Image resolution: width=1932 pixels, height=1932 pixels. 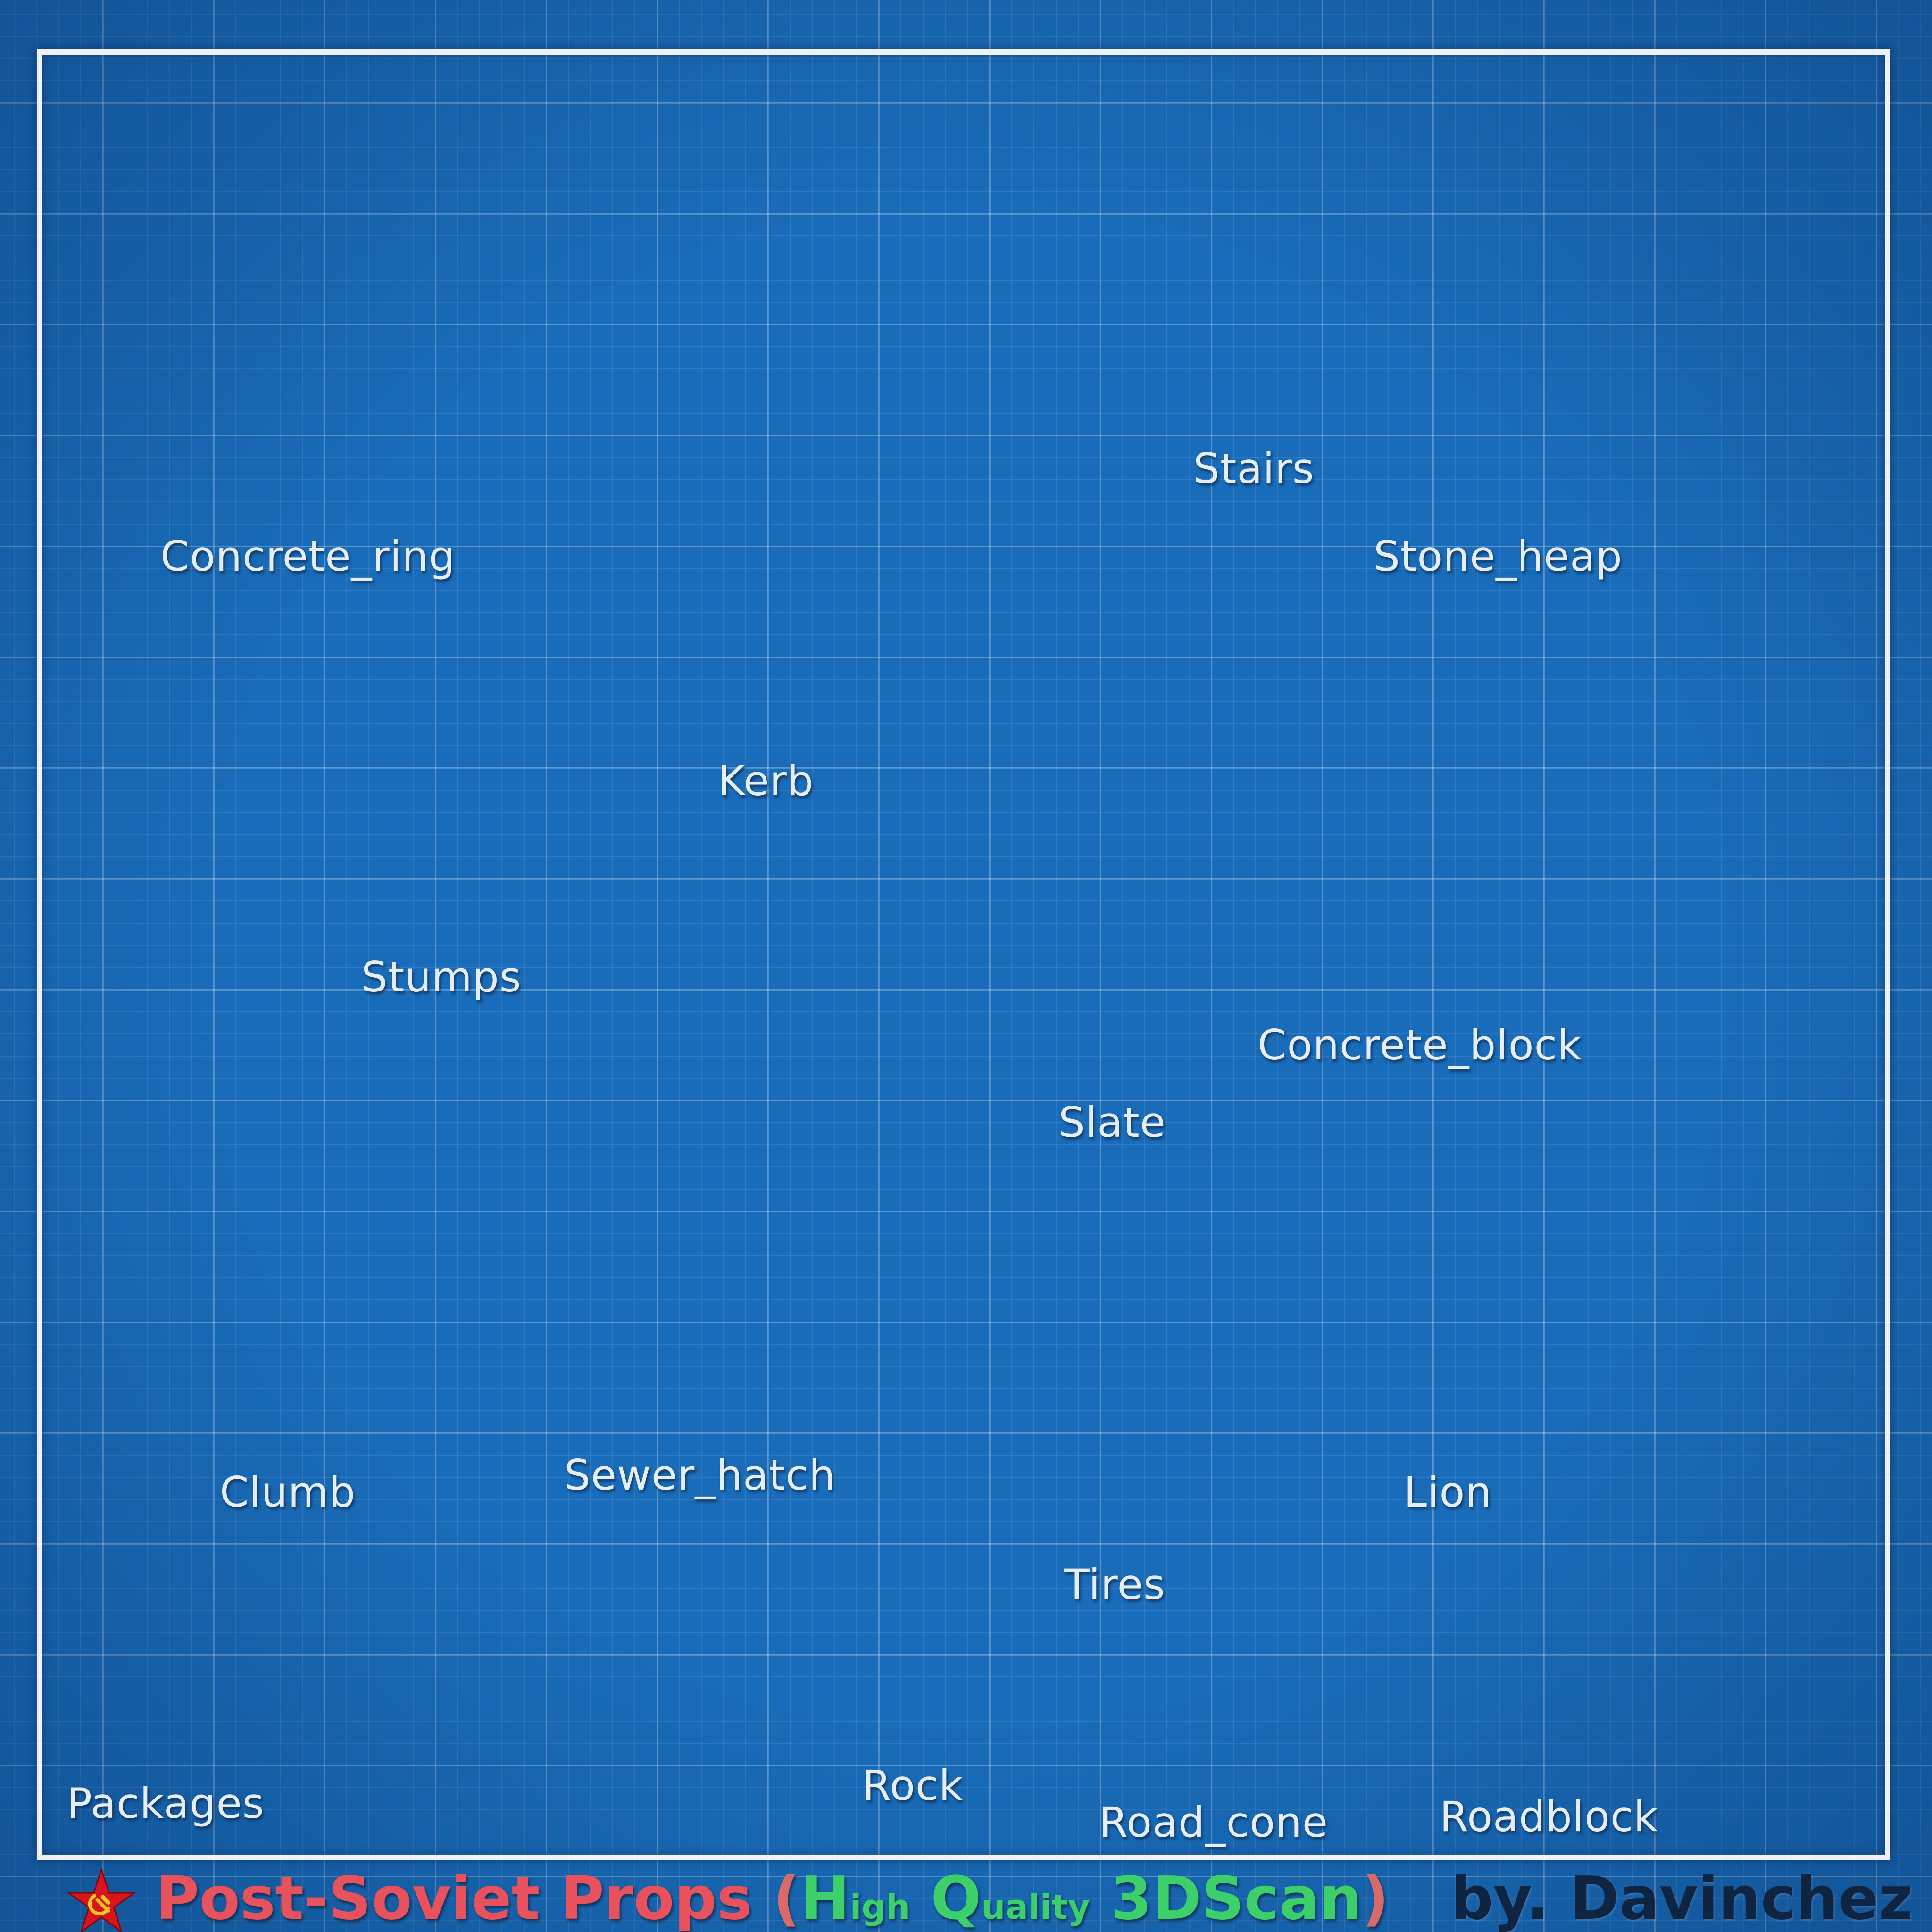 What do you see at coordinates (1214, 1822) in the screenshot?
I see `label-road-cone: Road_cone` at bounding box center [1214, 1822].